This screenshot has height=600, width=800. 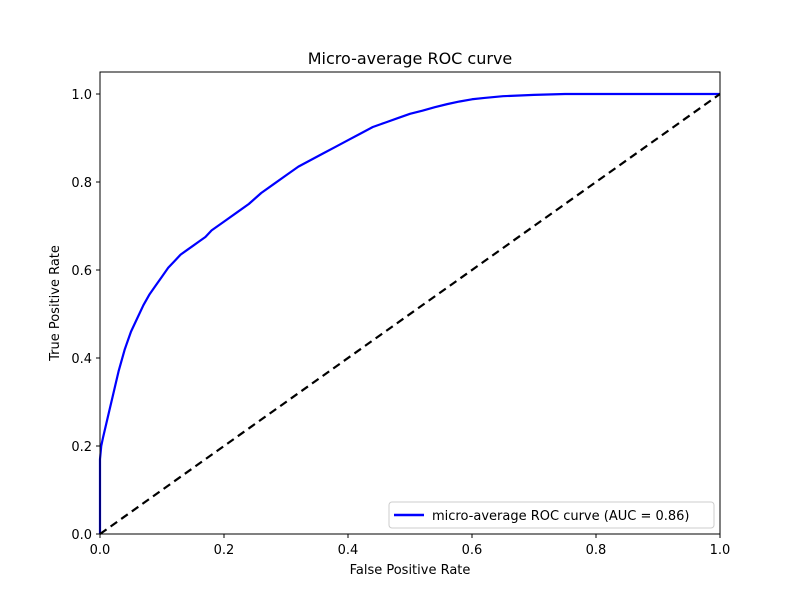 I want to click on y-tick-label: 0.2, so click(x=81, y=447).